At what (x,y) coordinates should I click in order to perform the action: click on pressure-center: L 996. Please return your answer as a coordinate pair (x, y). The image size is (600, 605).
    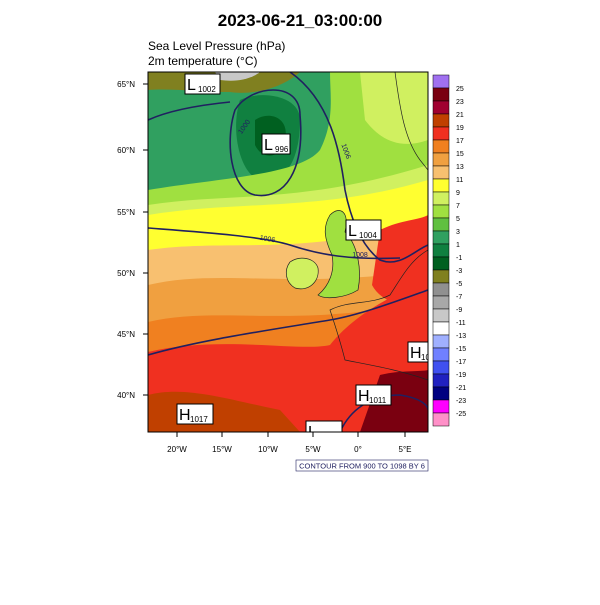
    Looking at the image, I should click on (276, 144).